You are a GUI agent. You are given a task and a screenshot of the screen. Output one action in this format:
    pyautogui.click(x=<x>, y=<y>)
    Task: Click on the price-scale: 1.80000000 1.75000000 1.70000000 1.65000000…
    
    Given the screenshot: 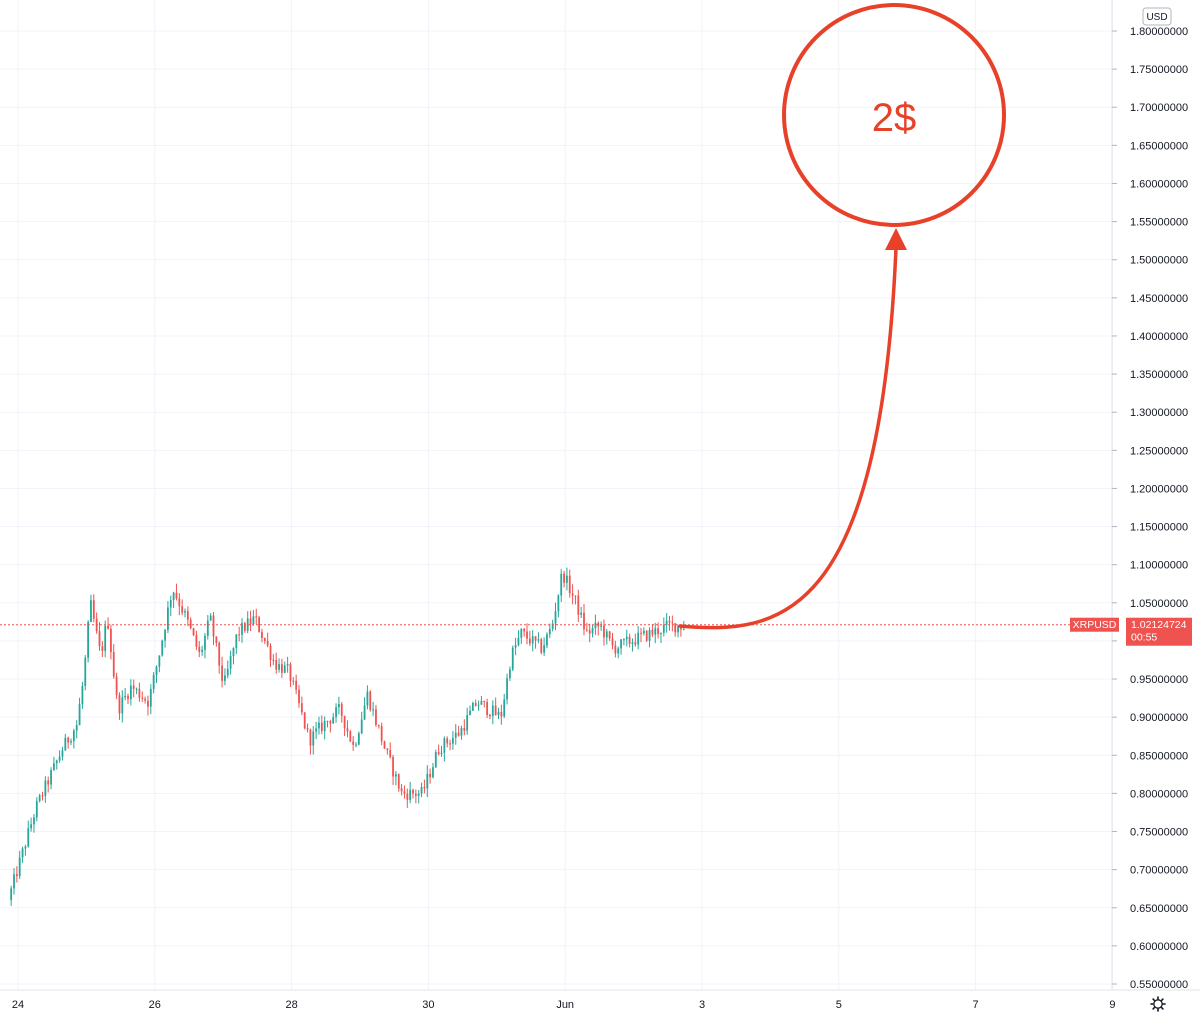 What is the action you would take?
    pyautogui.click(x=1150, y=508)
    